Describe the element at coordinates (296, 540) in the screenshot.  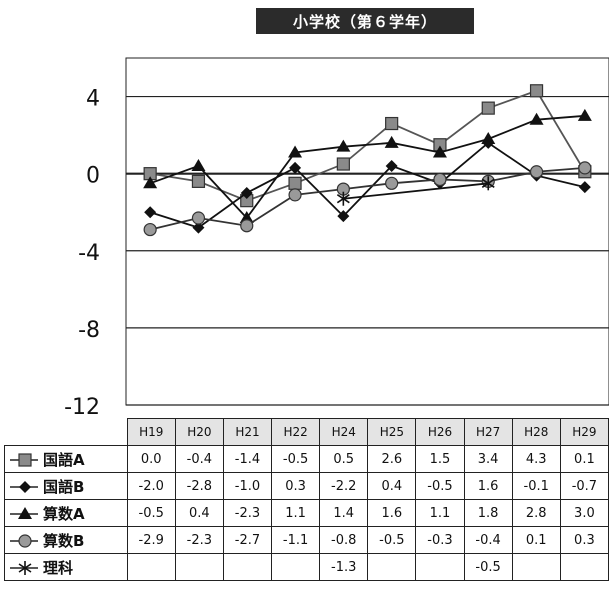
I see `data-label: -1.1` at that location.